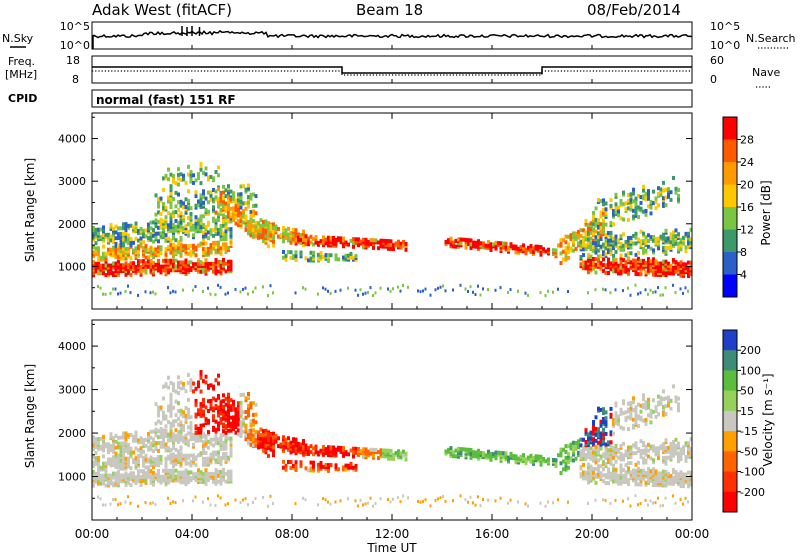  What do you see at coordinates (166, 100) in the screenshot?
I see `cpid-value: normal (fast) 151 RF` at bounding box center [166, 100].